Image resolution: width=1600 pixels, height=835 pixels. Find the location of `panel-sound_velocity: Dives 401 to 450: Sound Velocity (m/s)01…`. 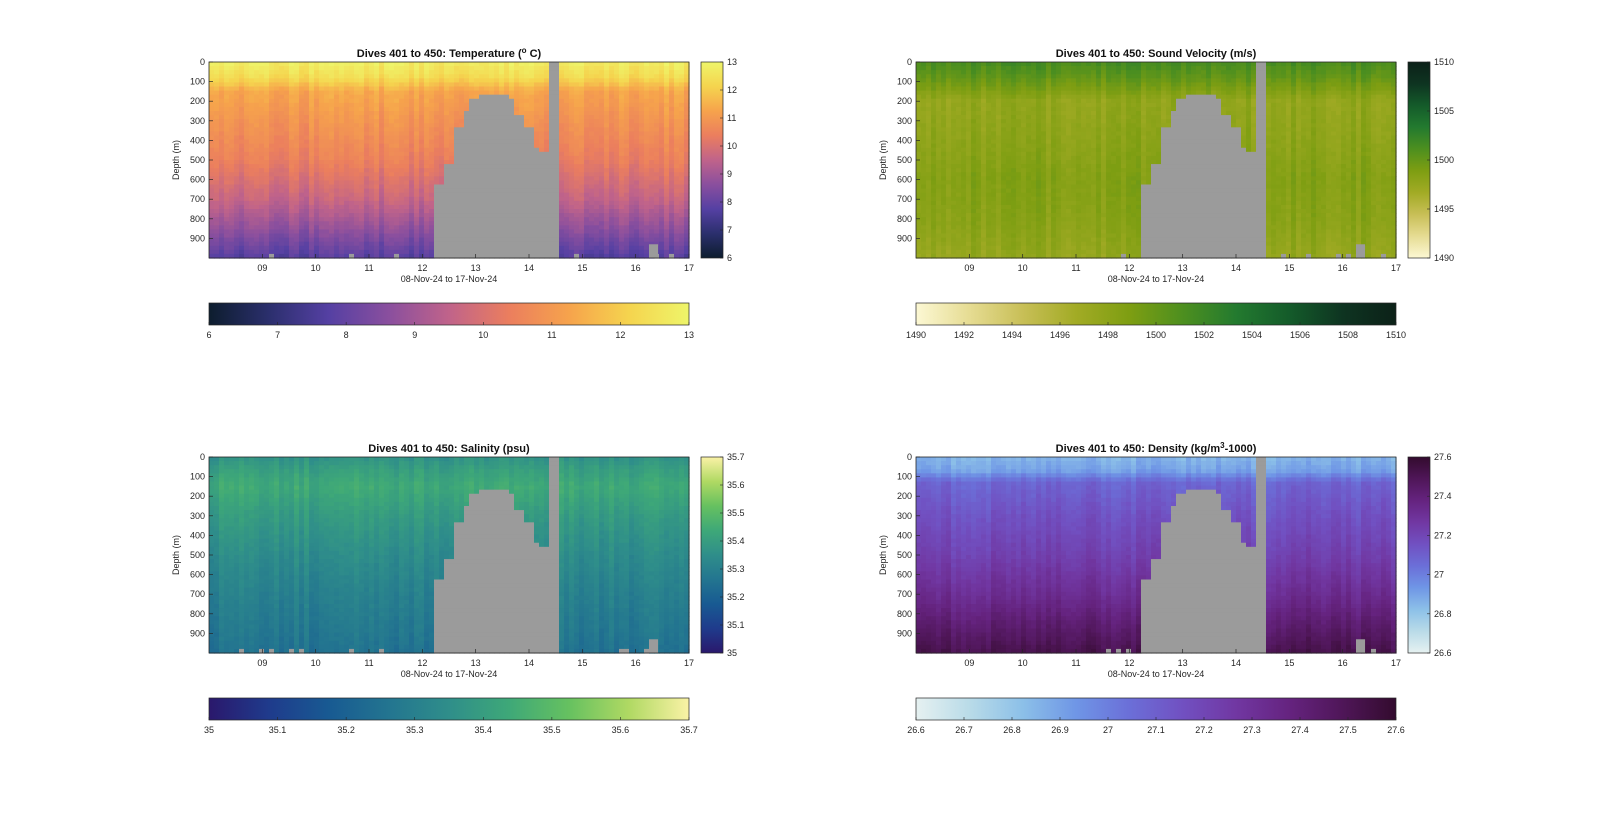

panel-sound_velocity: Dives 401 to 450: Sound Velocity (m/s)01… is located at coordinates (1166, 194).